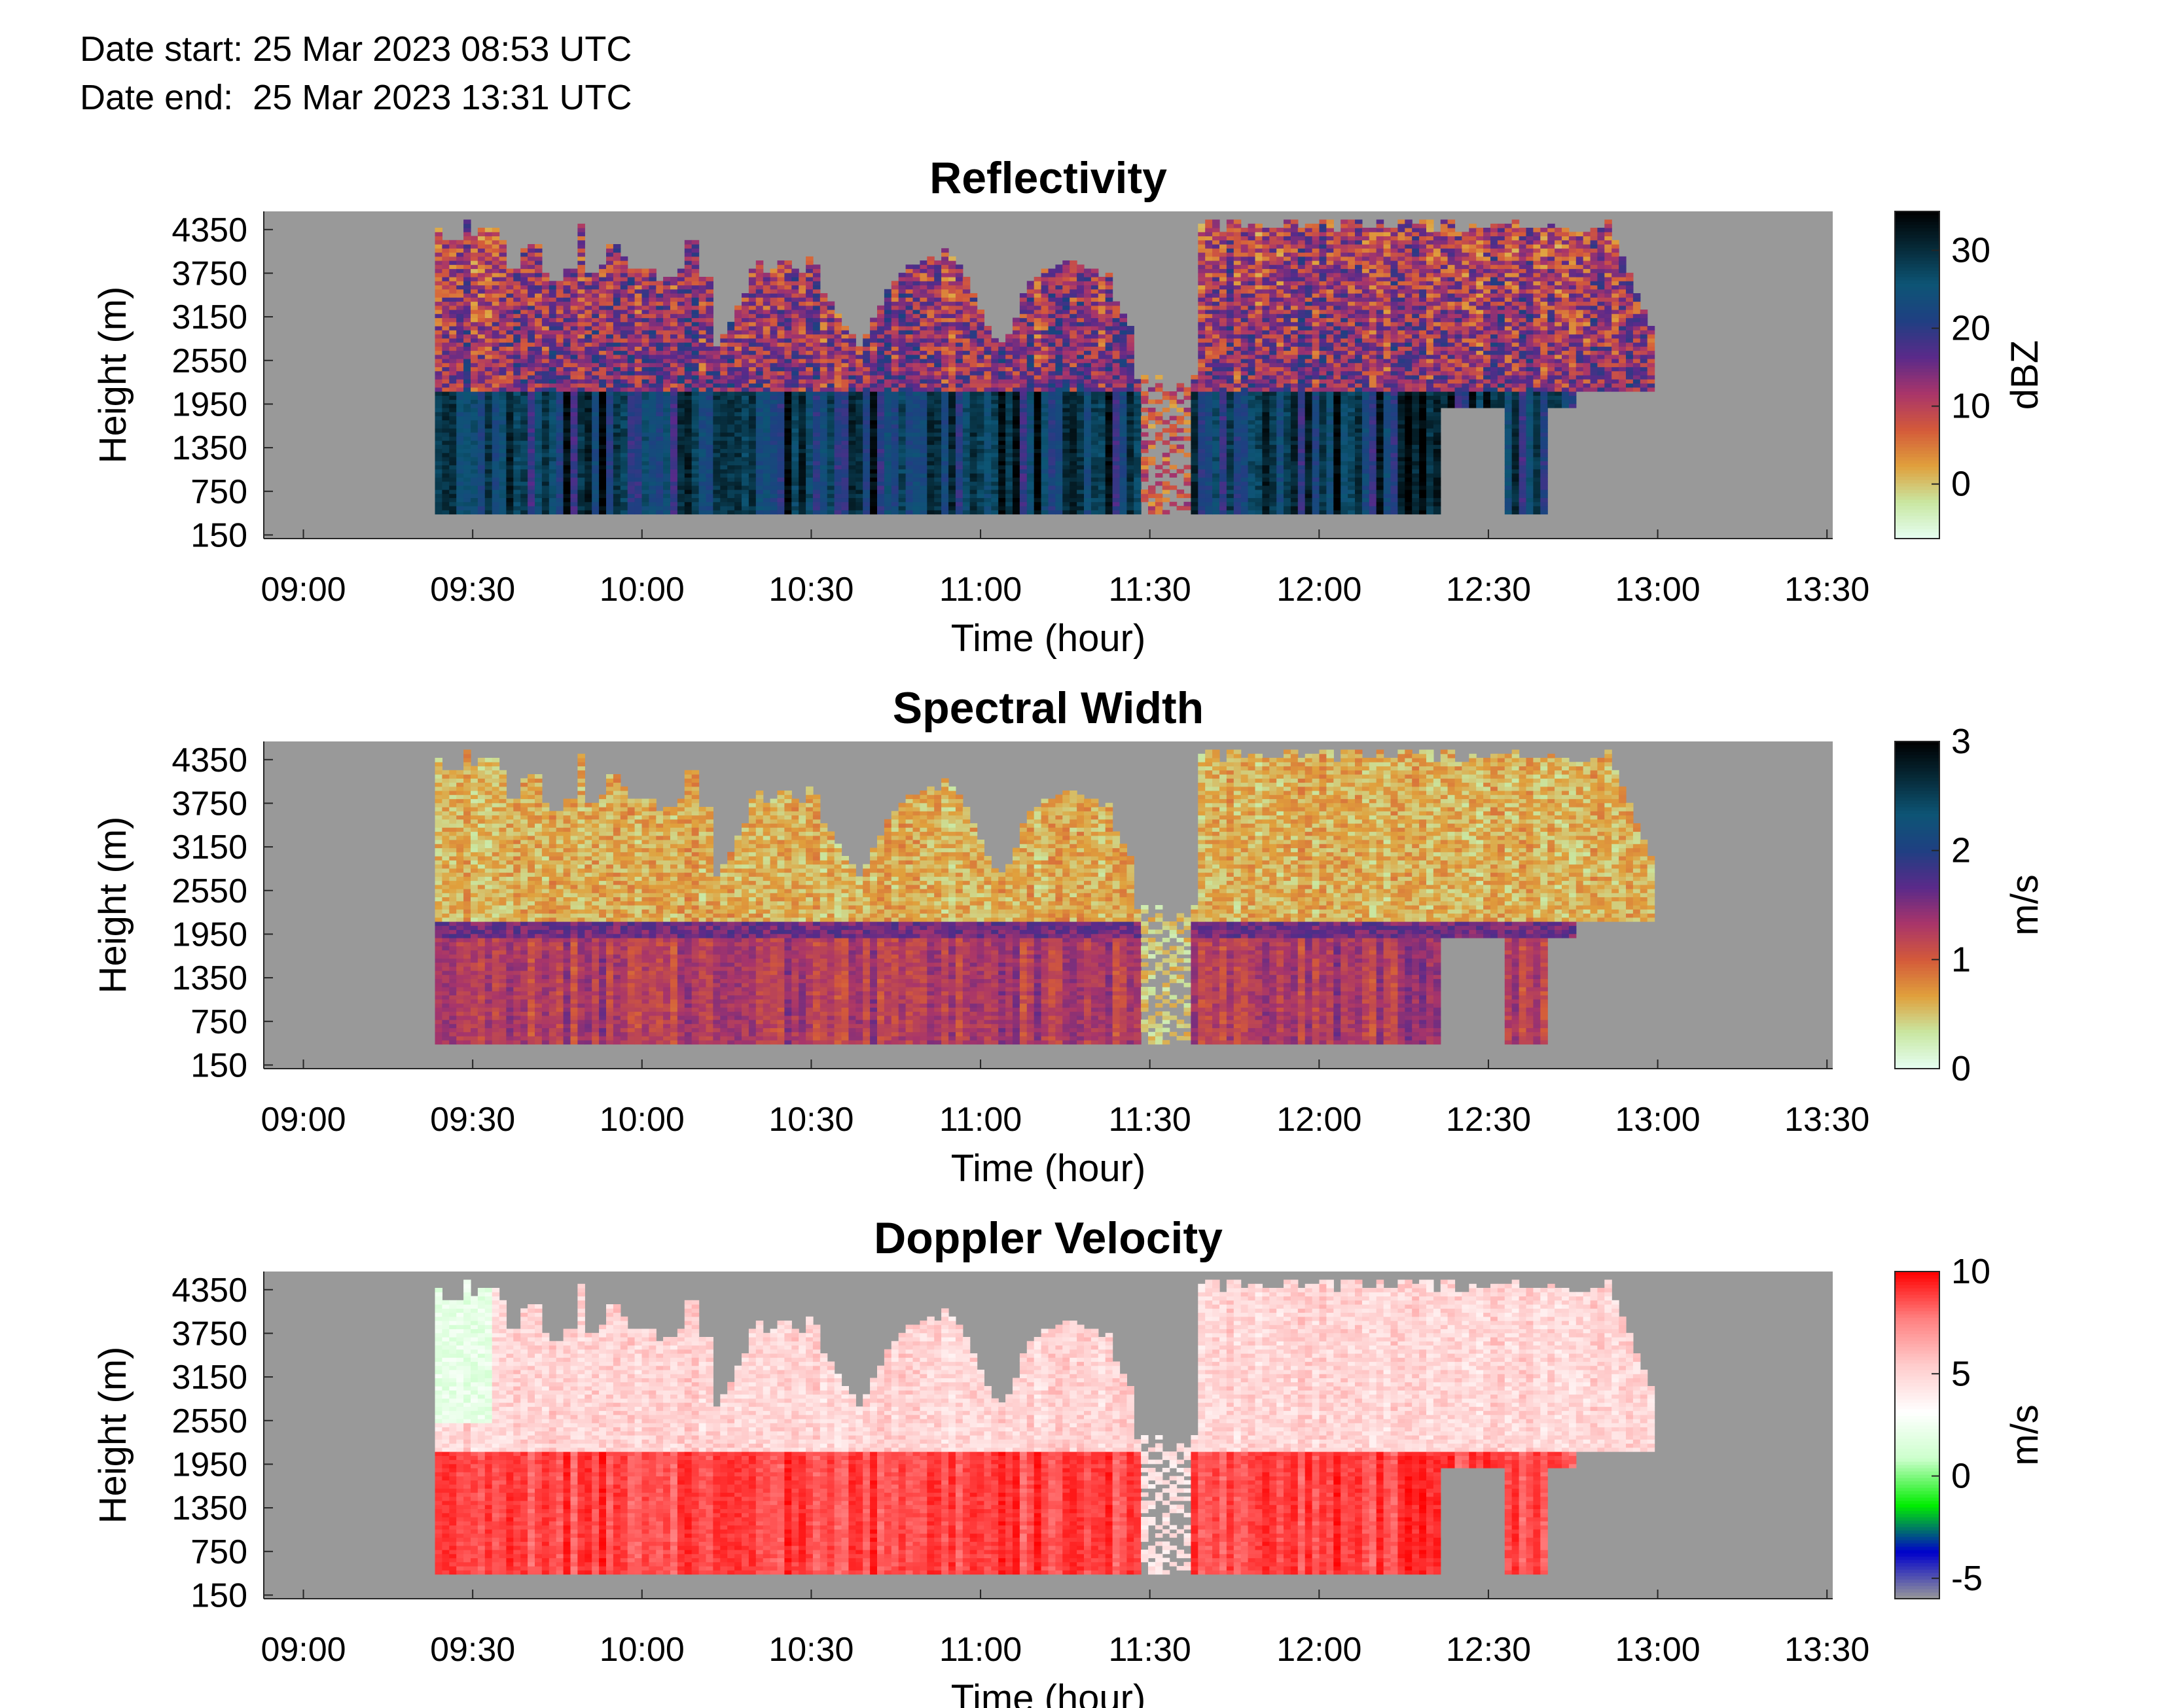 The image size is (2160, 1708). I want to click on panel-title: Spectral Width, so click(1048, 708).